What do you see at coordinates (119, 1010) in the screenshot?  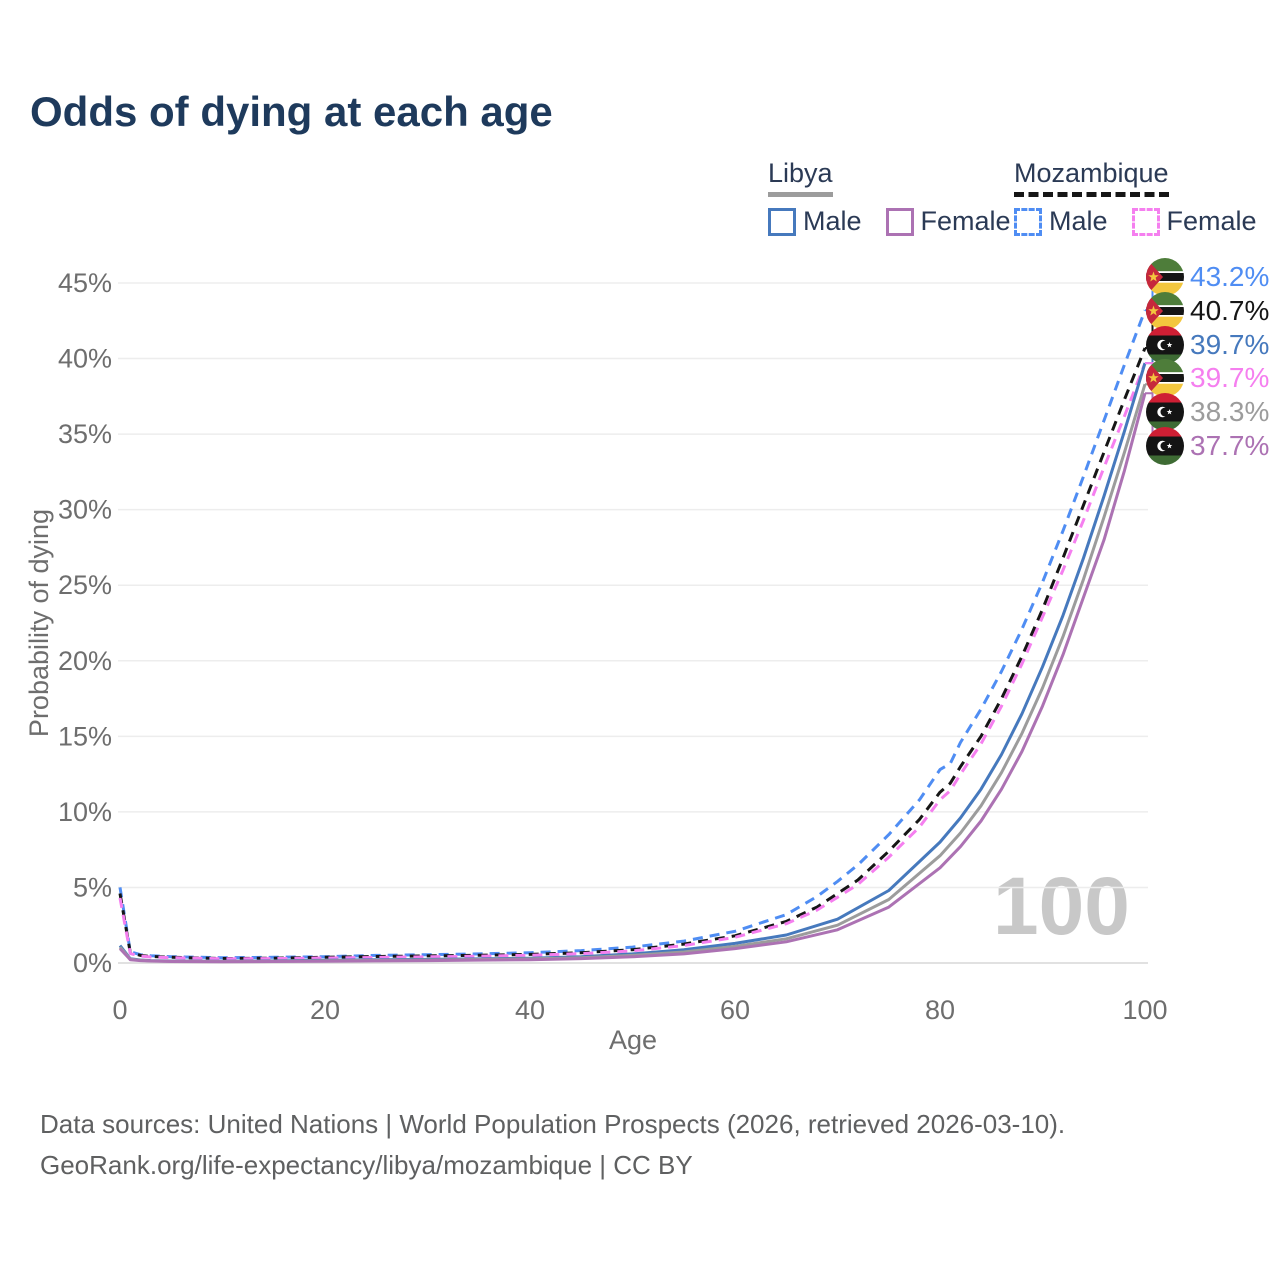 I see `x-tick-label: 0` at bounding box center [119, 1010].